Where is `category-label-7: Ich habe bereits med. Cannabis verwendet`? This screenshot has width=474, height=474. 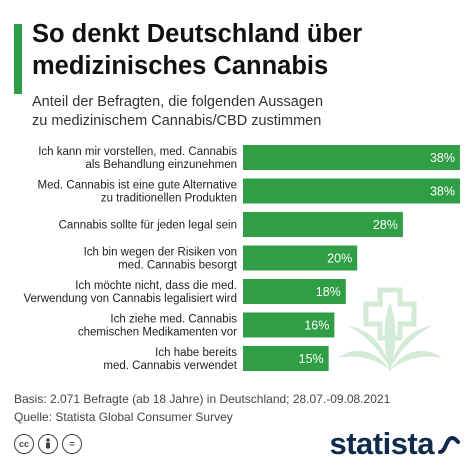
category-label-7: Ich habe bereits med. Cannabis verwendet is located at coordinates (170, 359).